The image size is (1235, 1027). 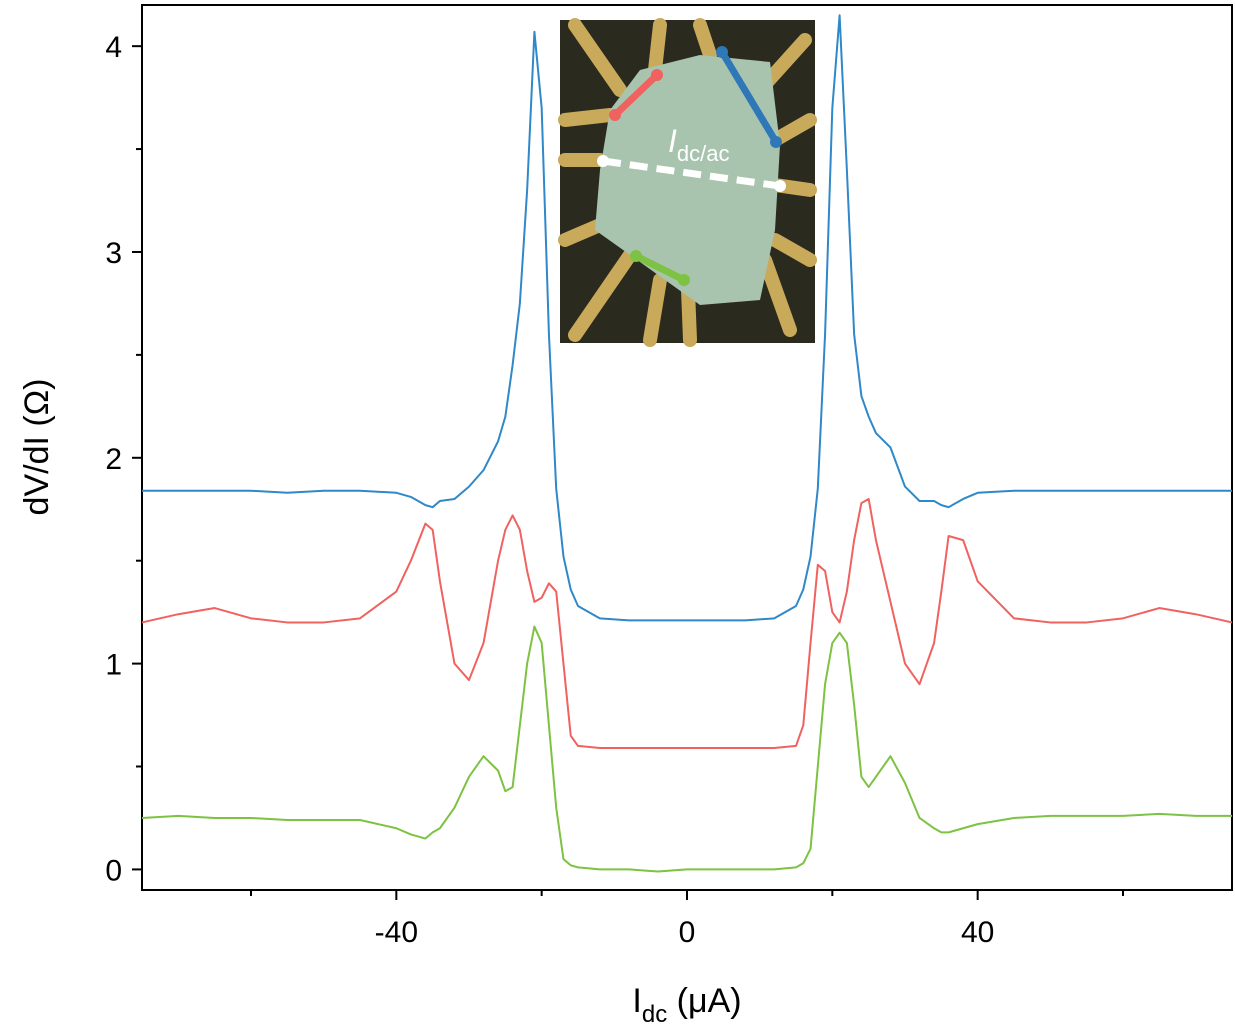 I want to click on x-axis-label-main: I, so click(x=636, y=1001).